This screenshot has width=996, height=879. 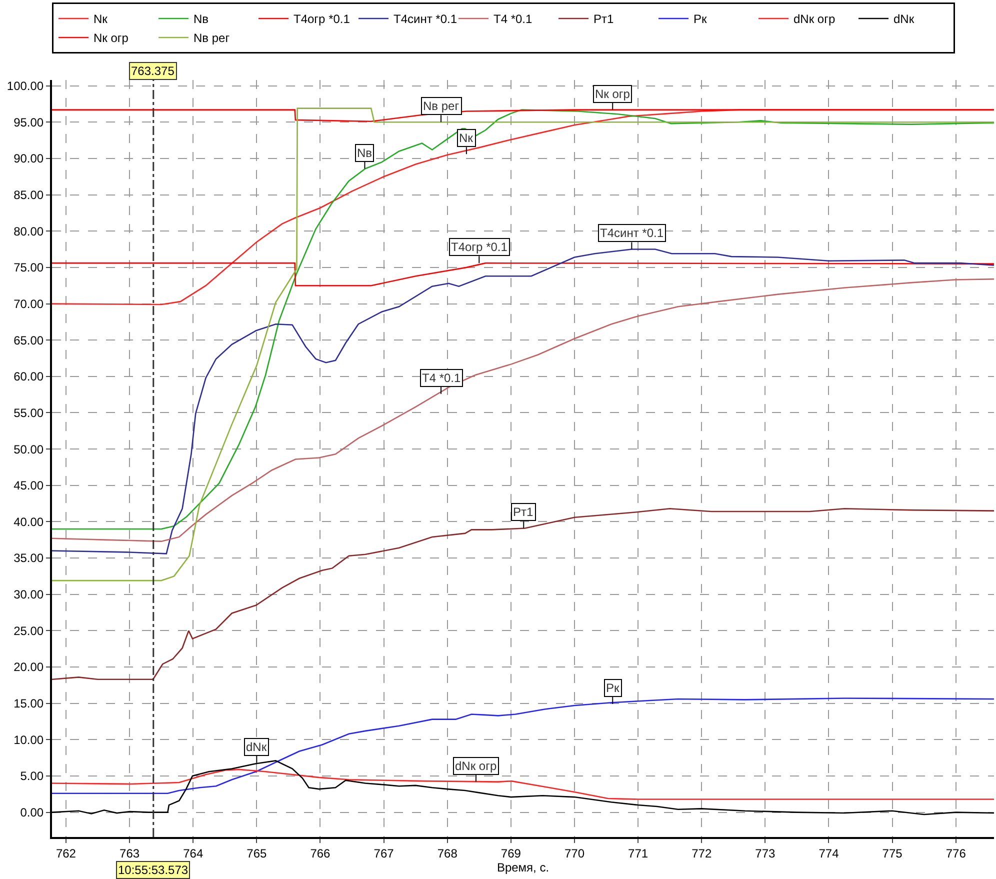 What do you see at coordinates (904, 19) in the screenshot?
I see `legend-label: dNк` at bounding box center [904, 19].